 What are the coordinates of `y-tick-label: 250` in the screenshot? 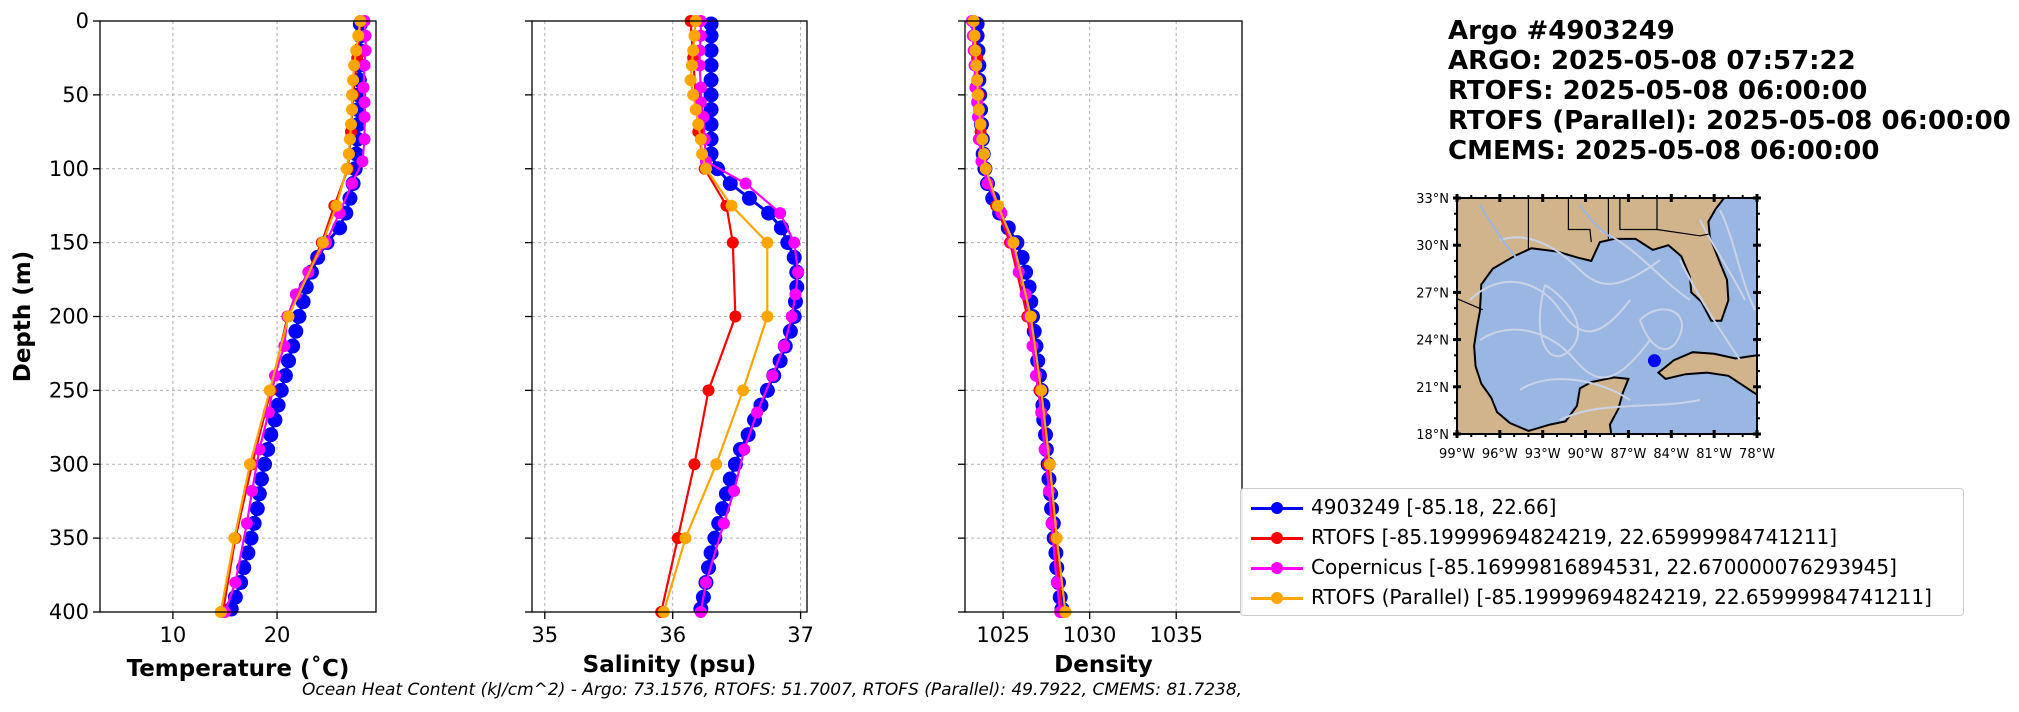 It's located at (69, 390).